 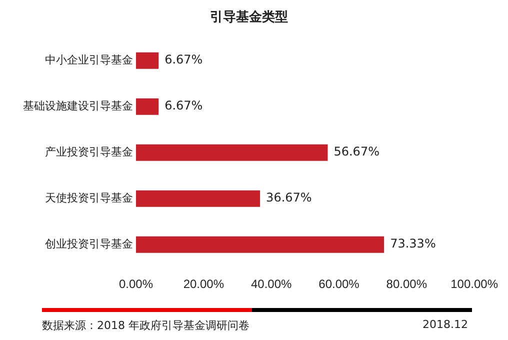 I want to click on data-label: 73.33%, so click(x=413, y=243).